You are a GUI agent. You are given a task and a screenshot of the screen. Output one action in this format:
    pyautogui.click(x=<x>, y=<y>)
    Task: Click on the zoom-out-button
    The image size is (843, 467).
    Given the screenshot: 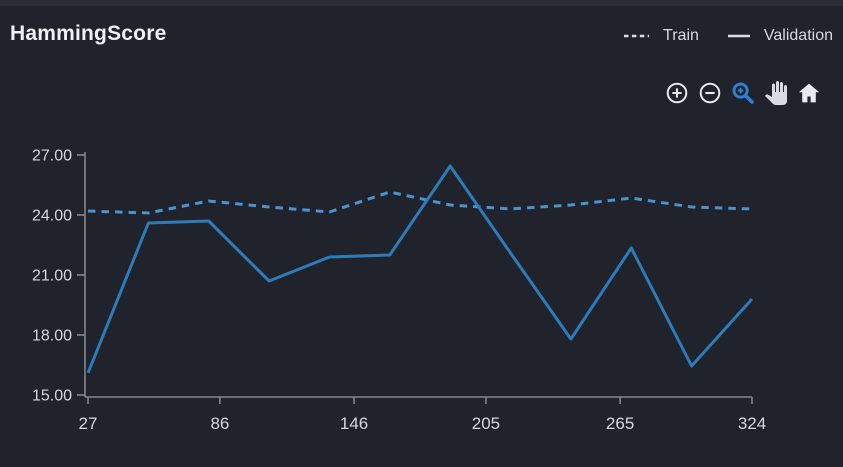 What is the action you would take?
    pyautogui.click(x=710, y=93)
    